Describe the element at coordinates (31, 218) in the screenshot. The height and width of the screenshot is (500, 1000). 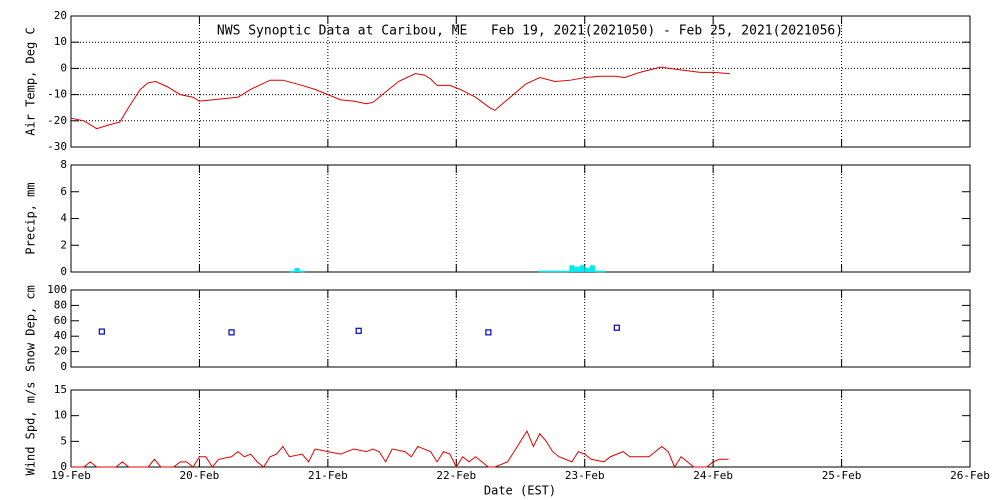
I see `y-axis-label: Precip, mm` at that location.